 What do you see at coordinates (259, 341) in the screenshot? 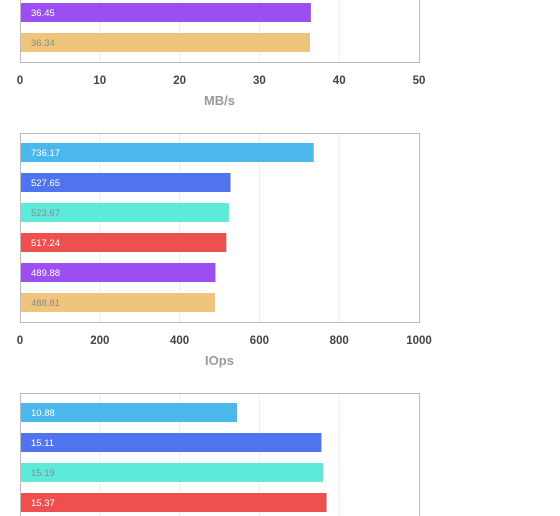
I see `tick-label: 600` at bounding box center [259, 341].